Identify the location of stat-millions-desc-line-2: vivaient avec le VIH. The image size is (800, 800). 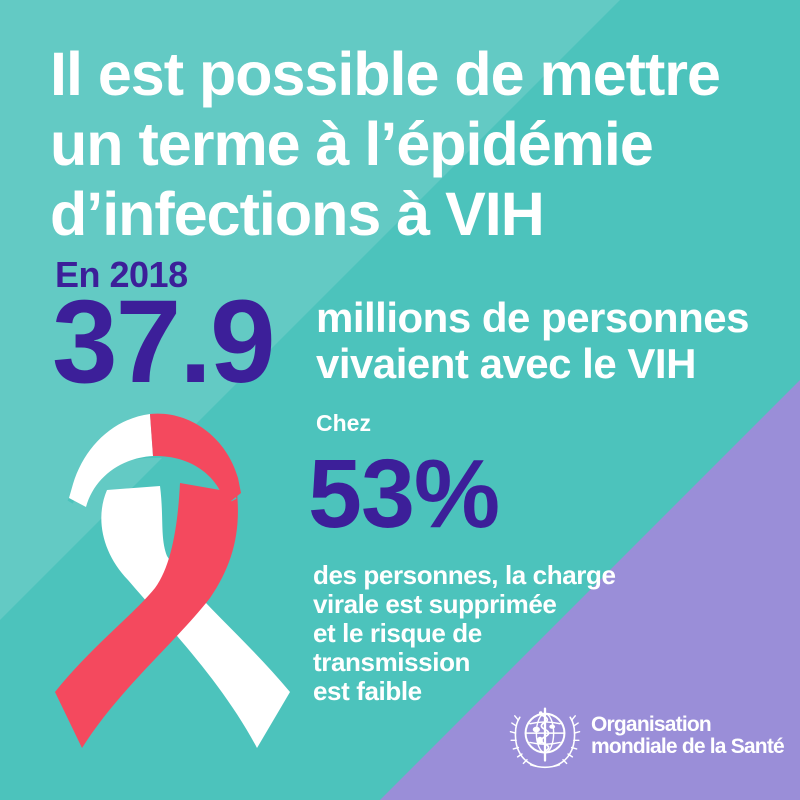
(506, 363).